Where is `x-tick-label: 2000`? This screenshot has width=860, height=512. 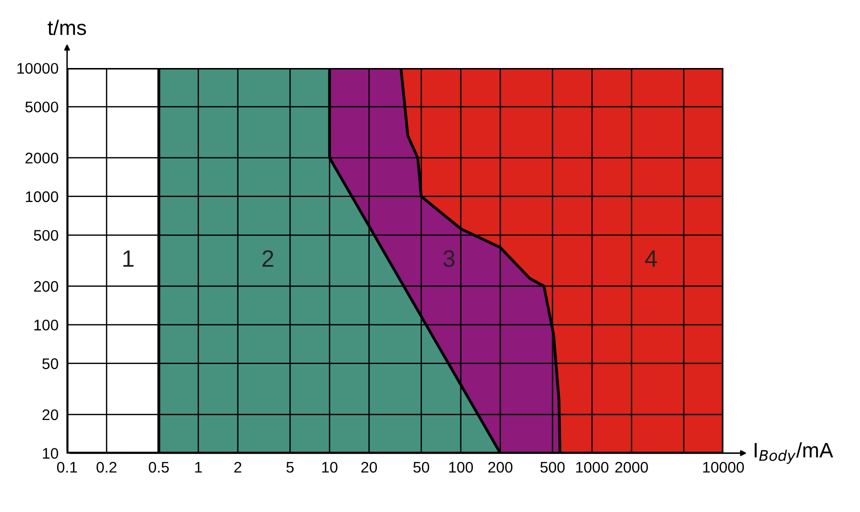
x-tick-label: 2000 is located at coordinates (631, 467).